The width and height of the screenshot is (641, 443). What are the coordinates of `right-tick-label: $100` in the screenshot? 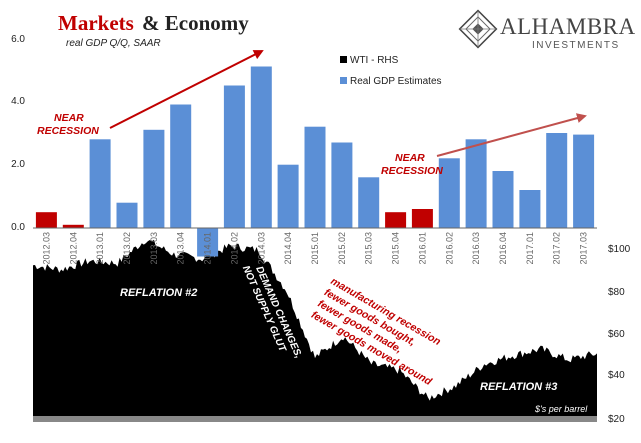 It's located at (619, 249).